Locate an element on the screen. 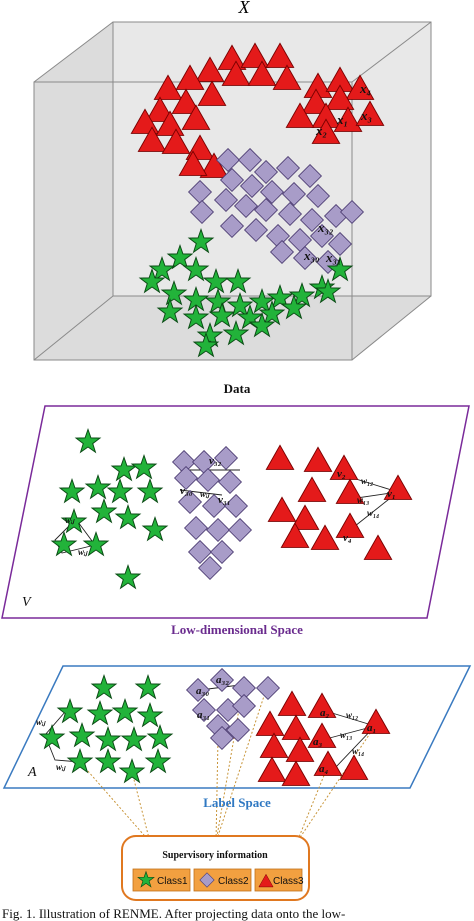 The width and height of the screenshot is (474, 921). v-caption: Low-dimensional Space is located at coordinates (237, 629).